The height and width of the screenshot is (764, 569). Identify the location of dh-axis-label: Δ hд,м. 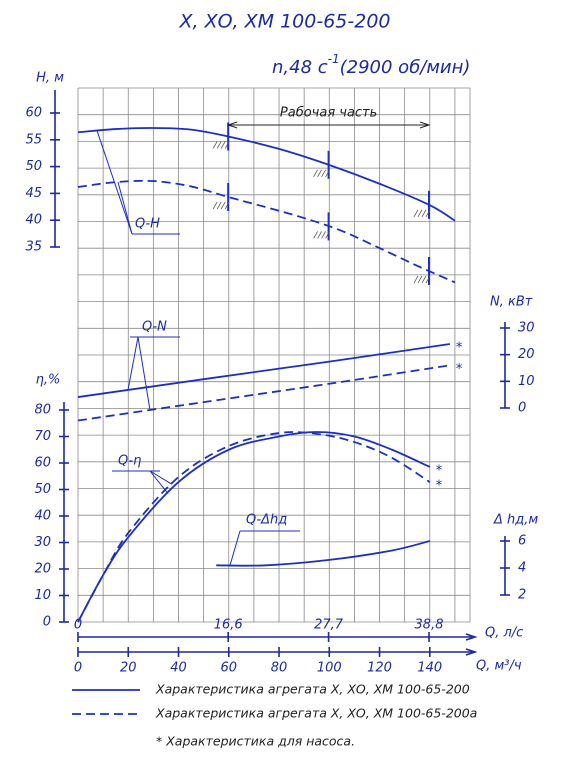
(515, 520).